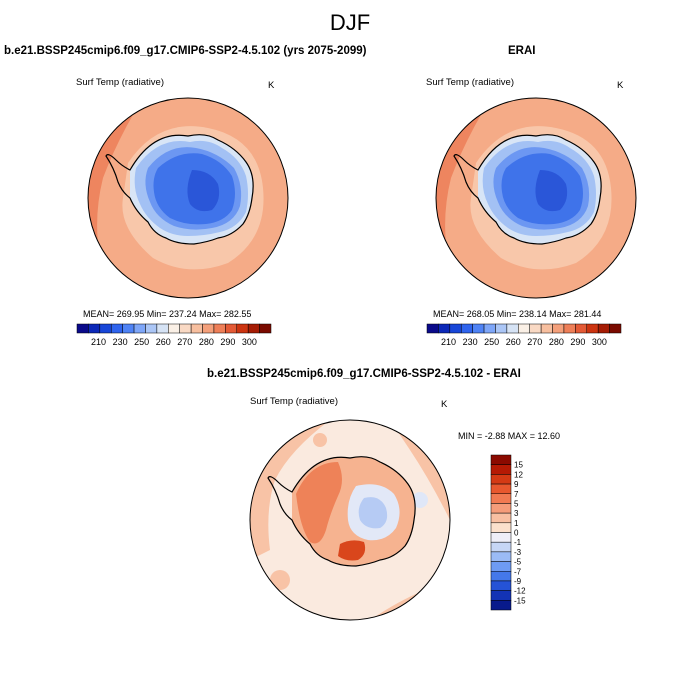 This screenshot has width=700, height=700. Describe the element at coordinates (620, 85) in the screenshot. I see `right-units-label: K` at that location.